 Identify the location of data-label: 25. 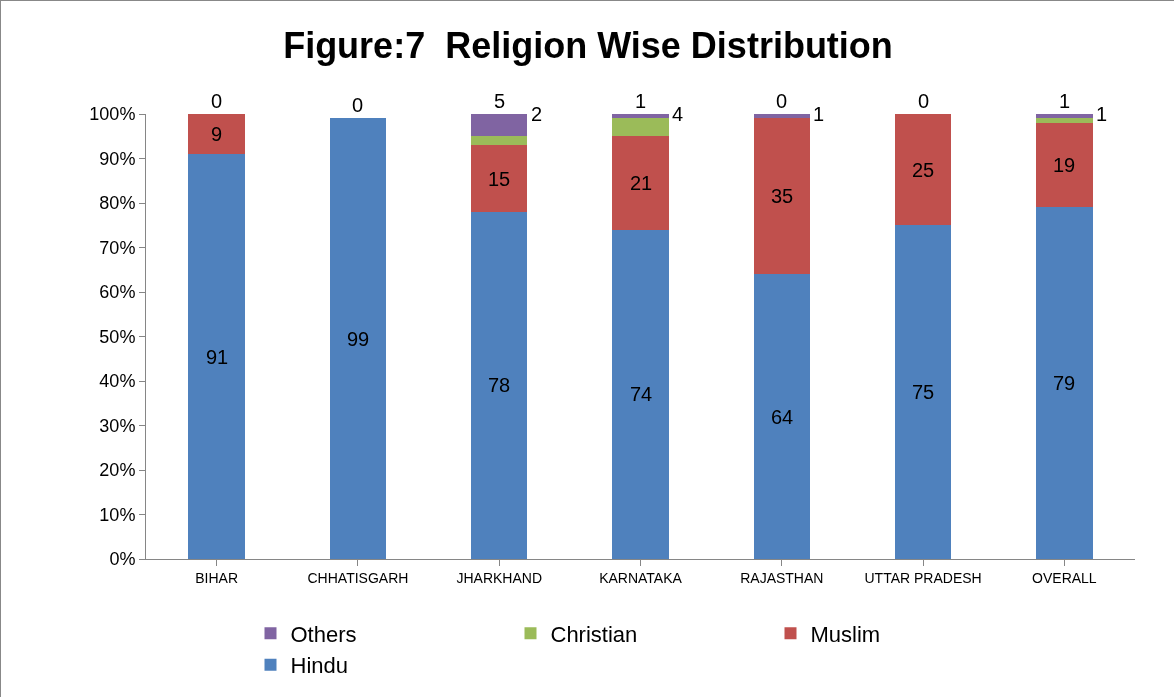
(923, 170).